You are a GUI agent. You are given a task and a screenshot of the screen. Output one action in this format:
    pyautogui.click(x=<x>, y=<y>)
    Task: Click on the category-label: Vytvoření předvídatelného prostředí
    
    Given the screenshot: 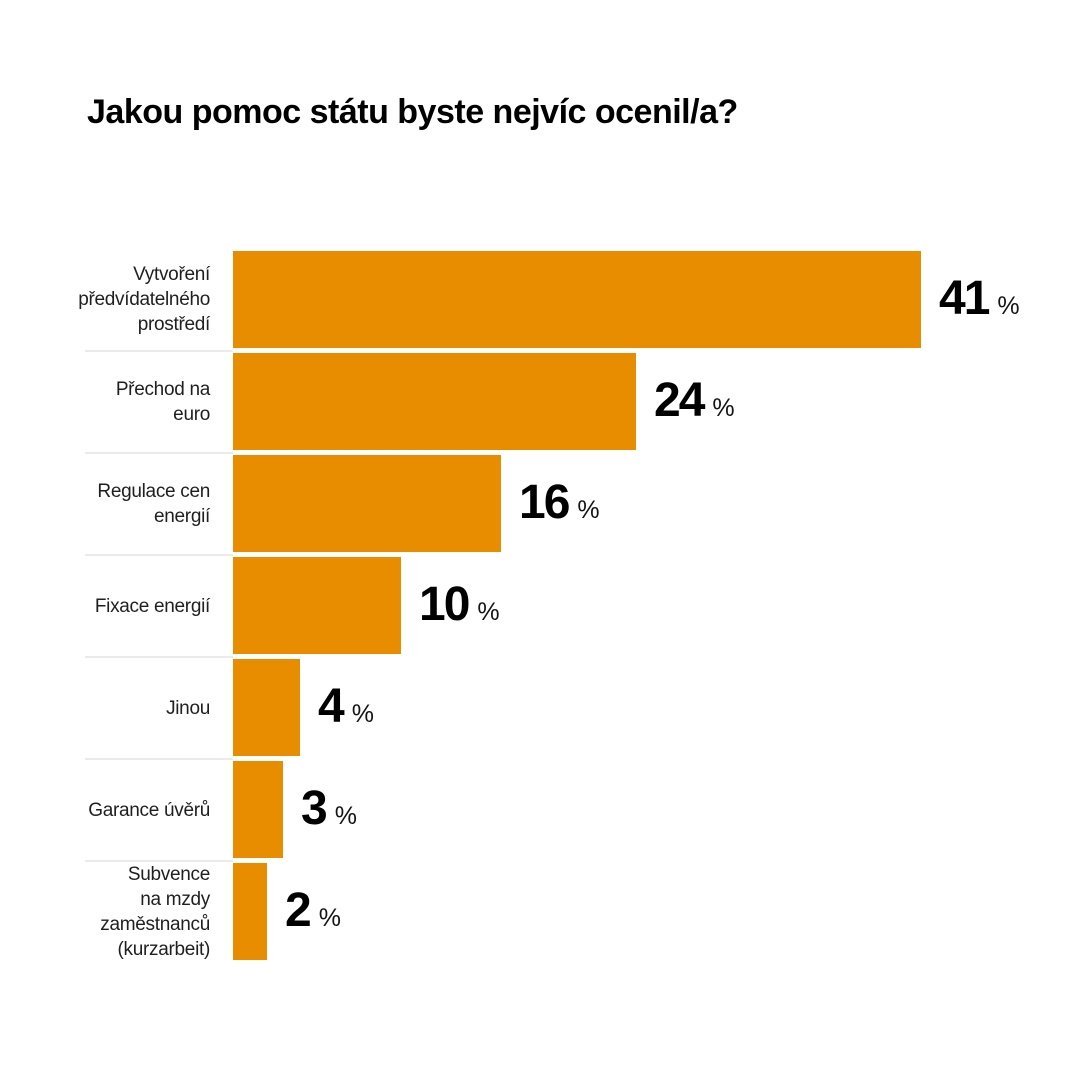 What is the action you would take?
    pyautogui.click(x=155, y=299)
    